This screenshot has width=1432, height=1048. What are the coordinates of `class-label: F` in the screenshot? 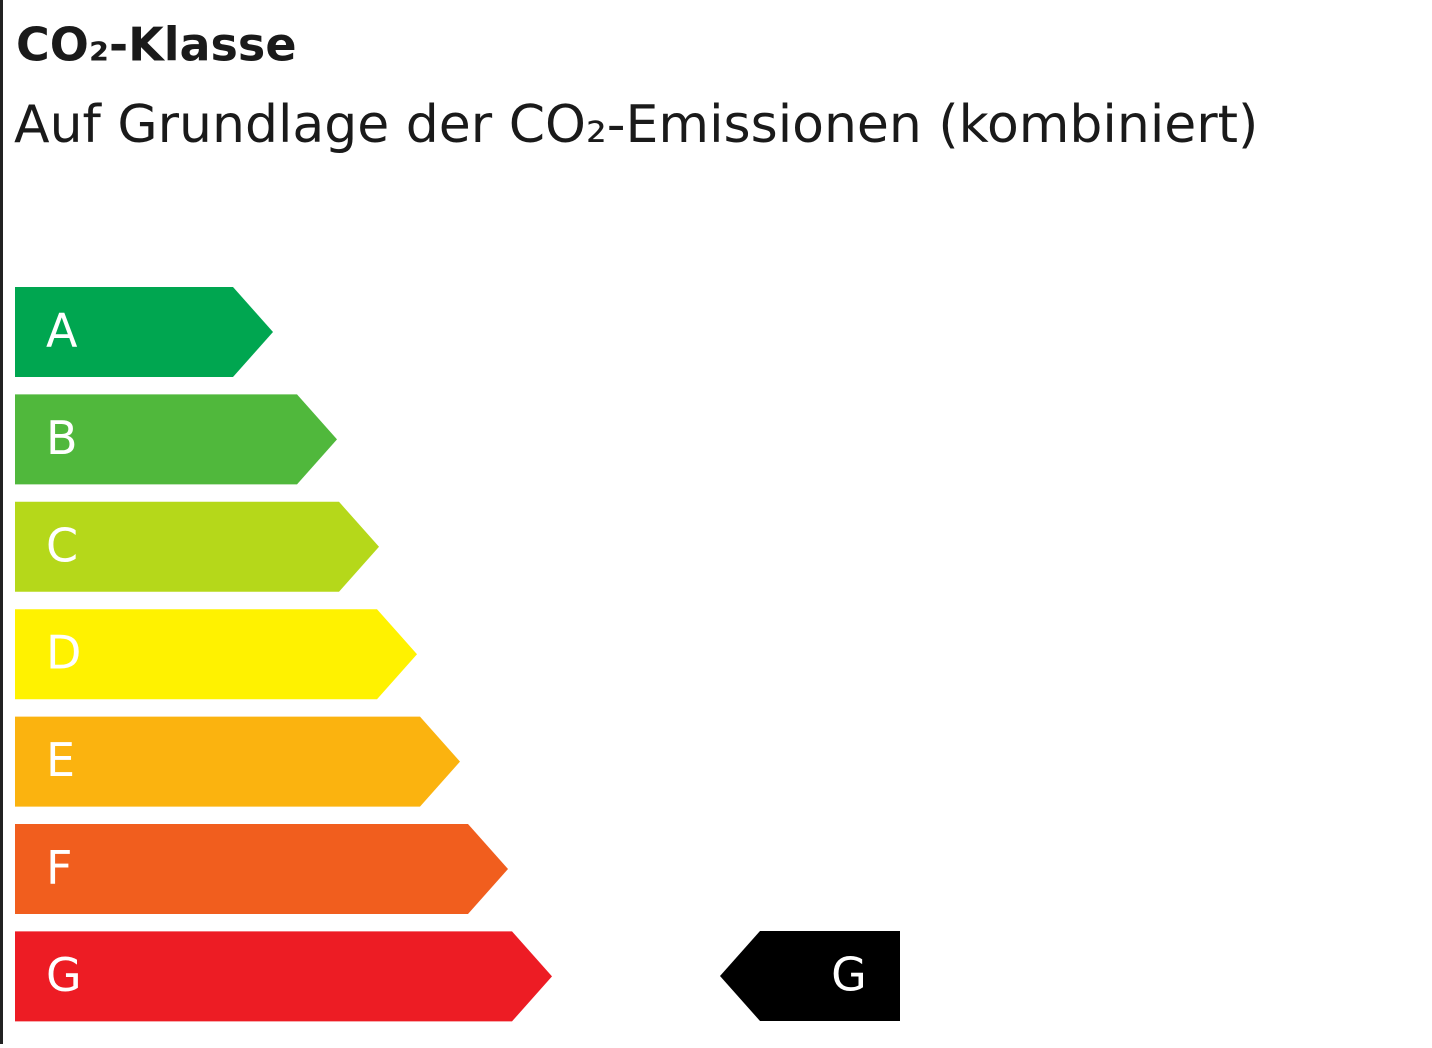 It's located at (59, 868).